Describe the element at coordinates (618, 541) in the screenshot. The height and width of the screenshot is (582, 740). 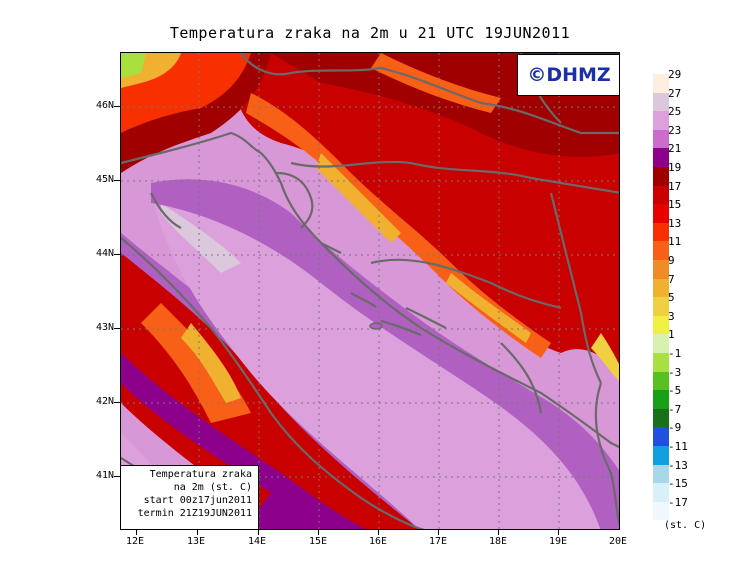
I see `lon-label-20e: 20E` at that location.